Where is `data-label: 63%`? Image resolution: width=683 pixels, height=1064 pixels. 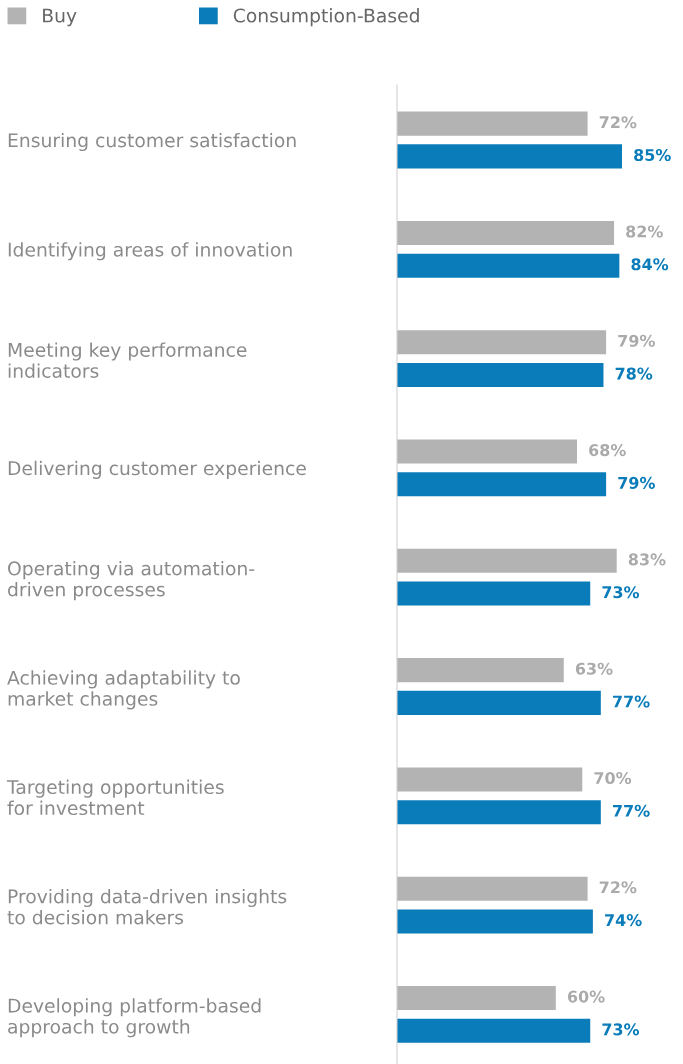
data-label: 63% is located at coordinates (594, 668).